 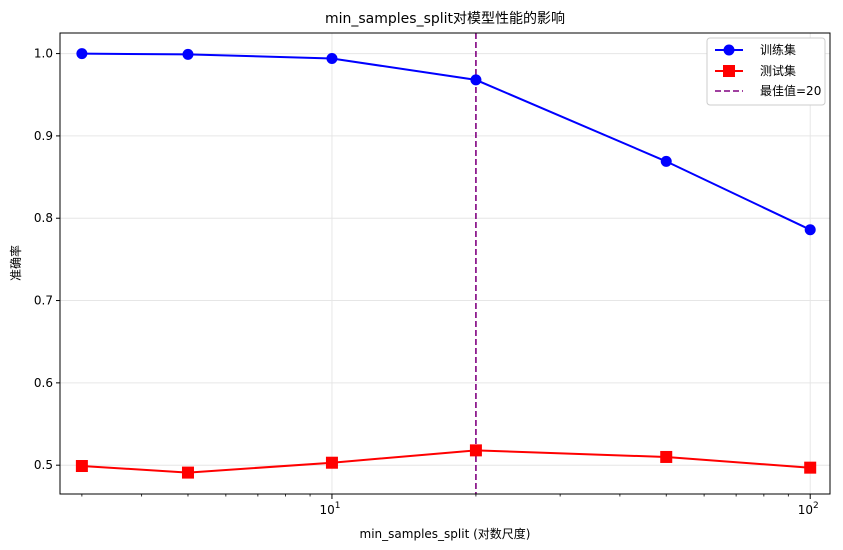 What do you see at coordinates (43, 218) in the screenshot?
I see `y-tick-label: 0.8` at bounding box center [43, 218].